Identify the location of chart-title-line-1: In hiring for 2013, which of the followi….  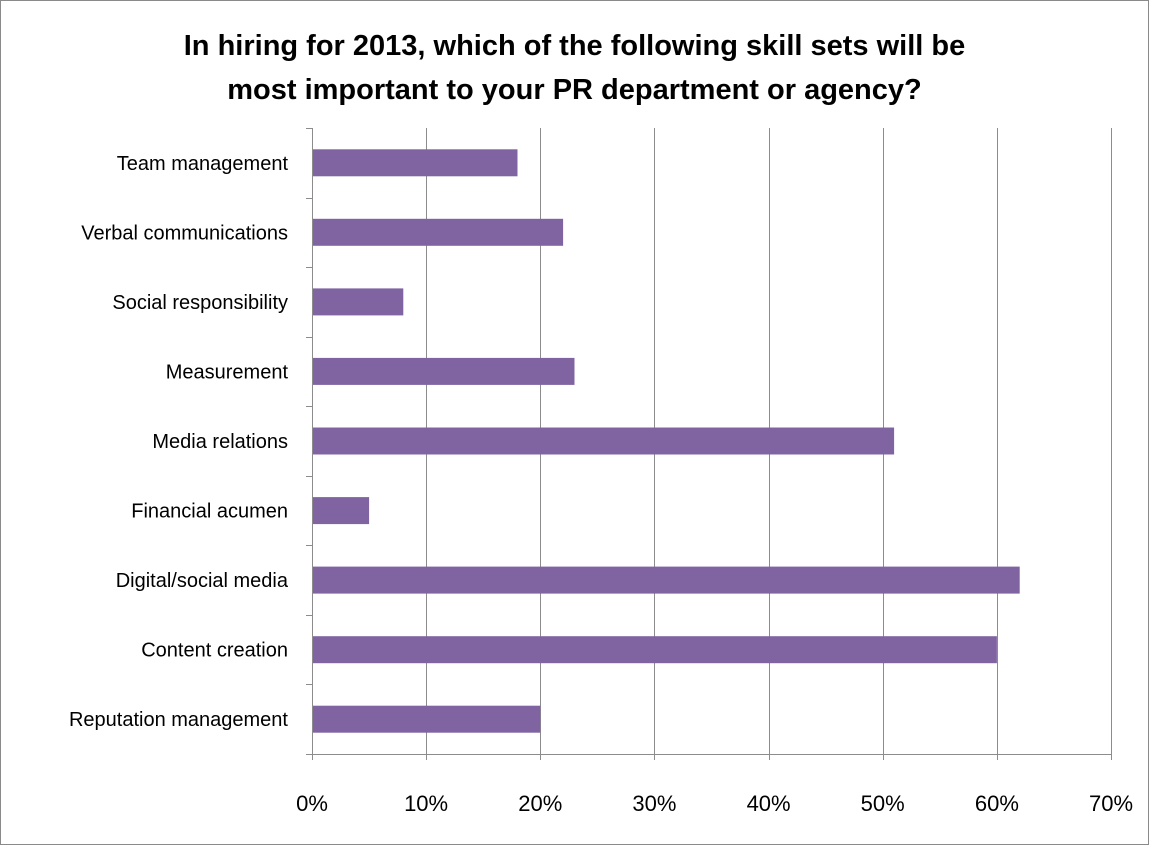
(574, 46).